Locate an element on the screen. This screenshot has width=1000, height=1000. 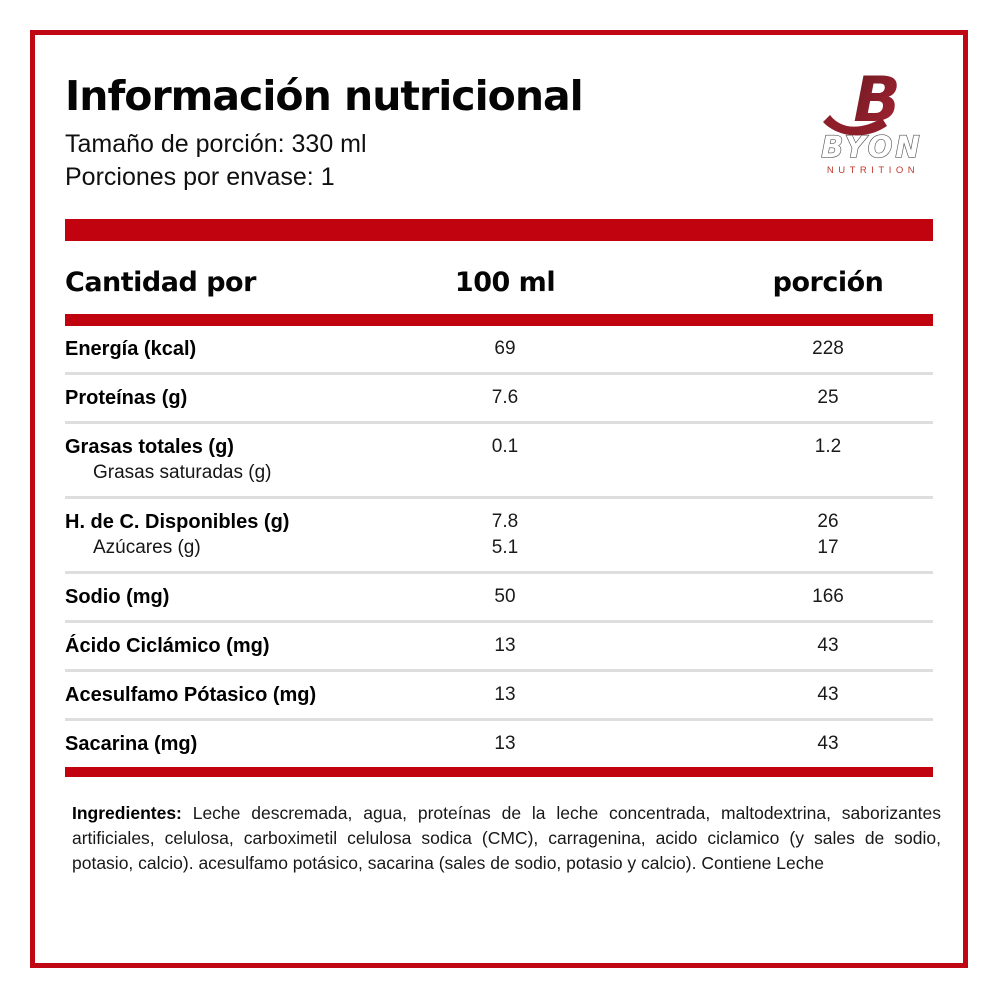
table-row-line: Ácido Ciclámico (mg) 13 43 is located at coordinates (499, 646).